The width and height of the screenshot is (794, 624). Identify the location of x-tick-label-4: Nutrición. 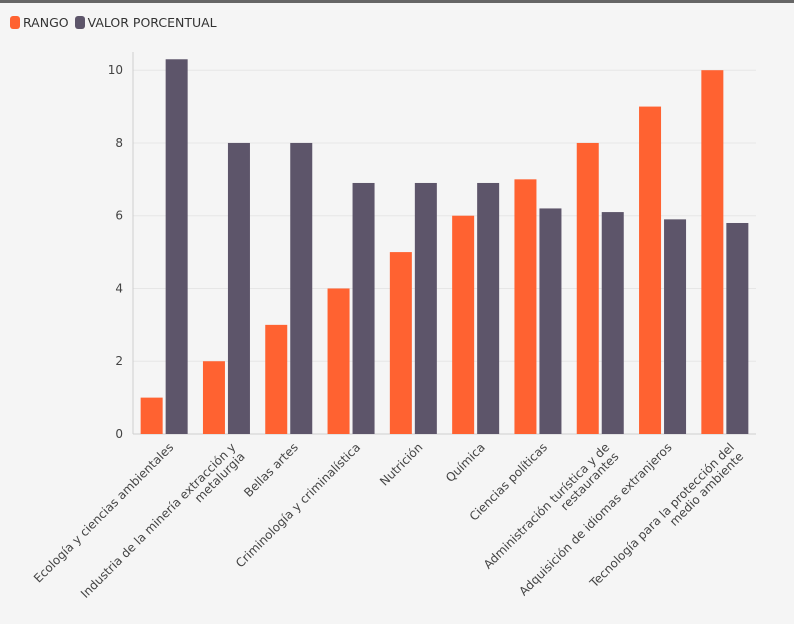
(401, 464).